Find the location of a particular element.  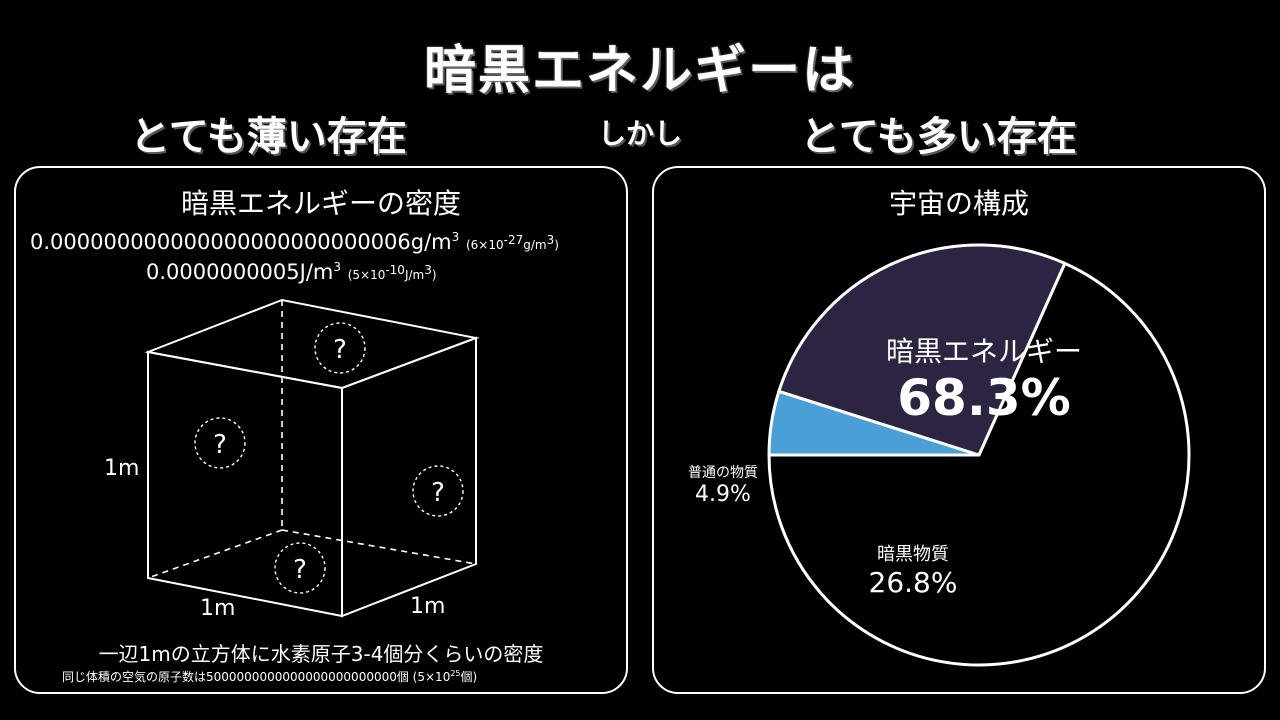

question-mark-front: ? is located at coordinates (220, 445).